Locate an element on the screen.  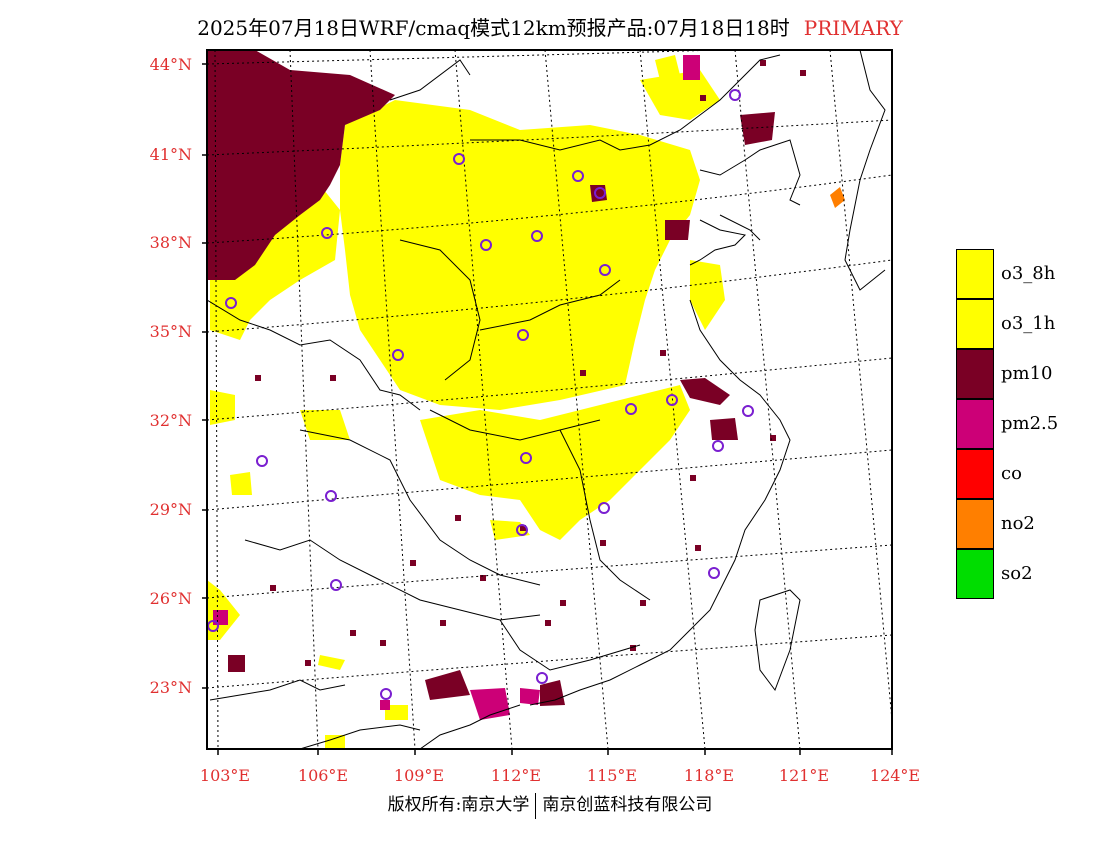
legend: o3_8h o3_1h pm10 pm2.5 co no2 so2 is located at coordinates (1026, 424).